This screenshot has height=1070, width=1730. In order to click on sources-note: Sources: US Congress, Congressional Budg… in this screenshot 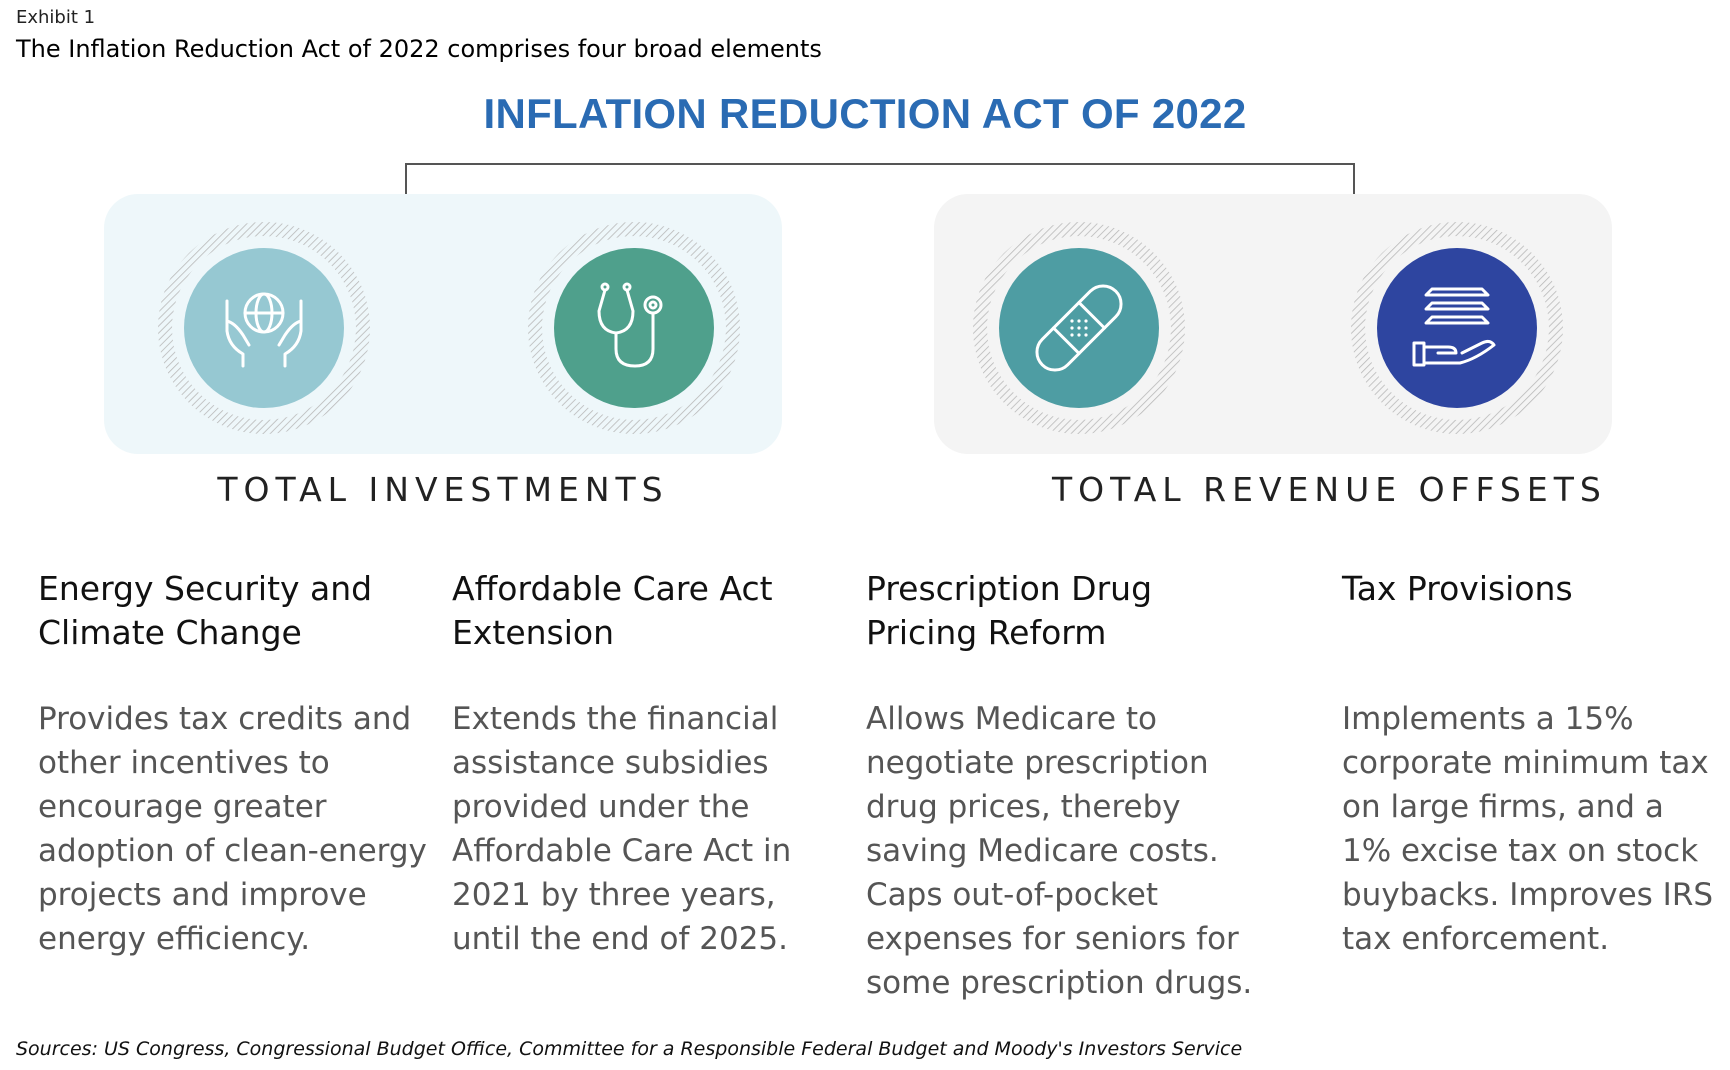, I will do `click(629, 1049)`.